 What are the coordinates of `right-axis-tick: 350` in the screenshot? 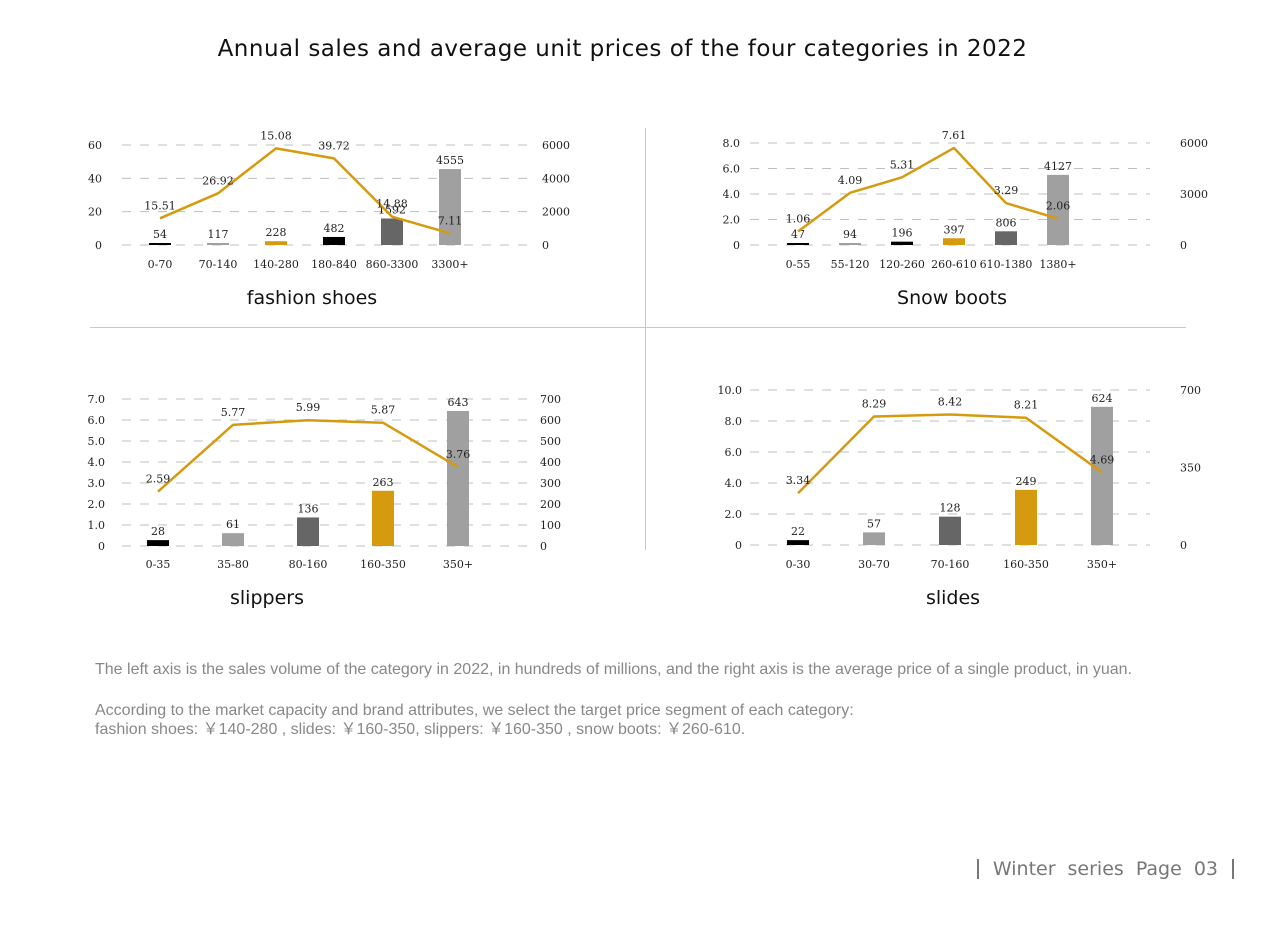 It's located at (1190, 468).